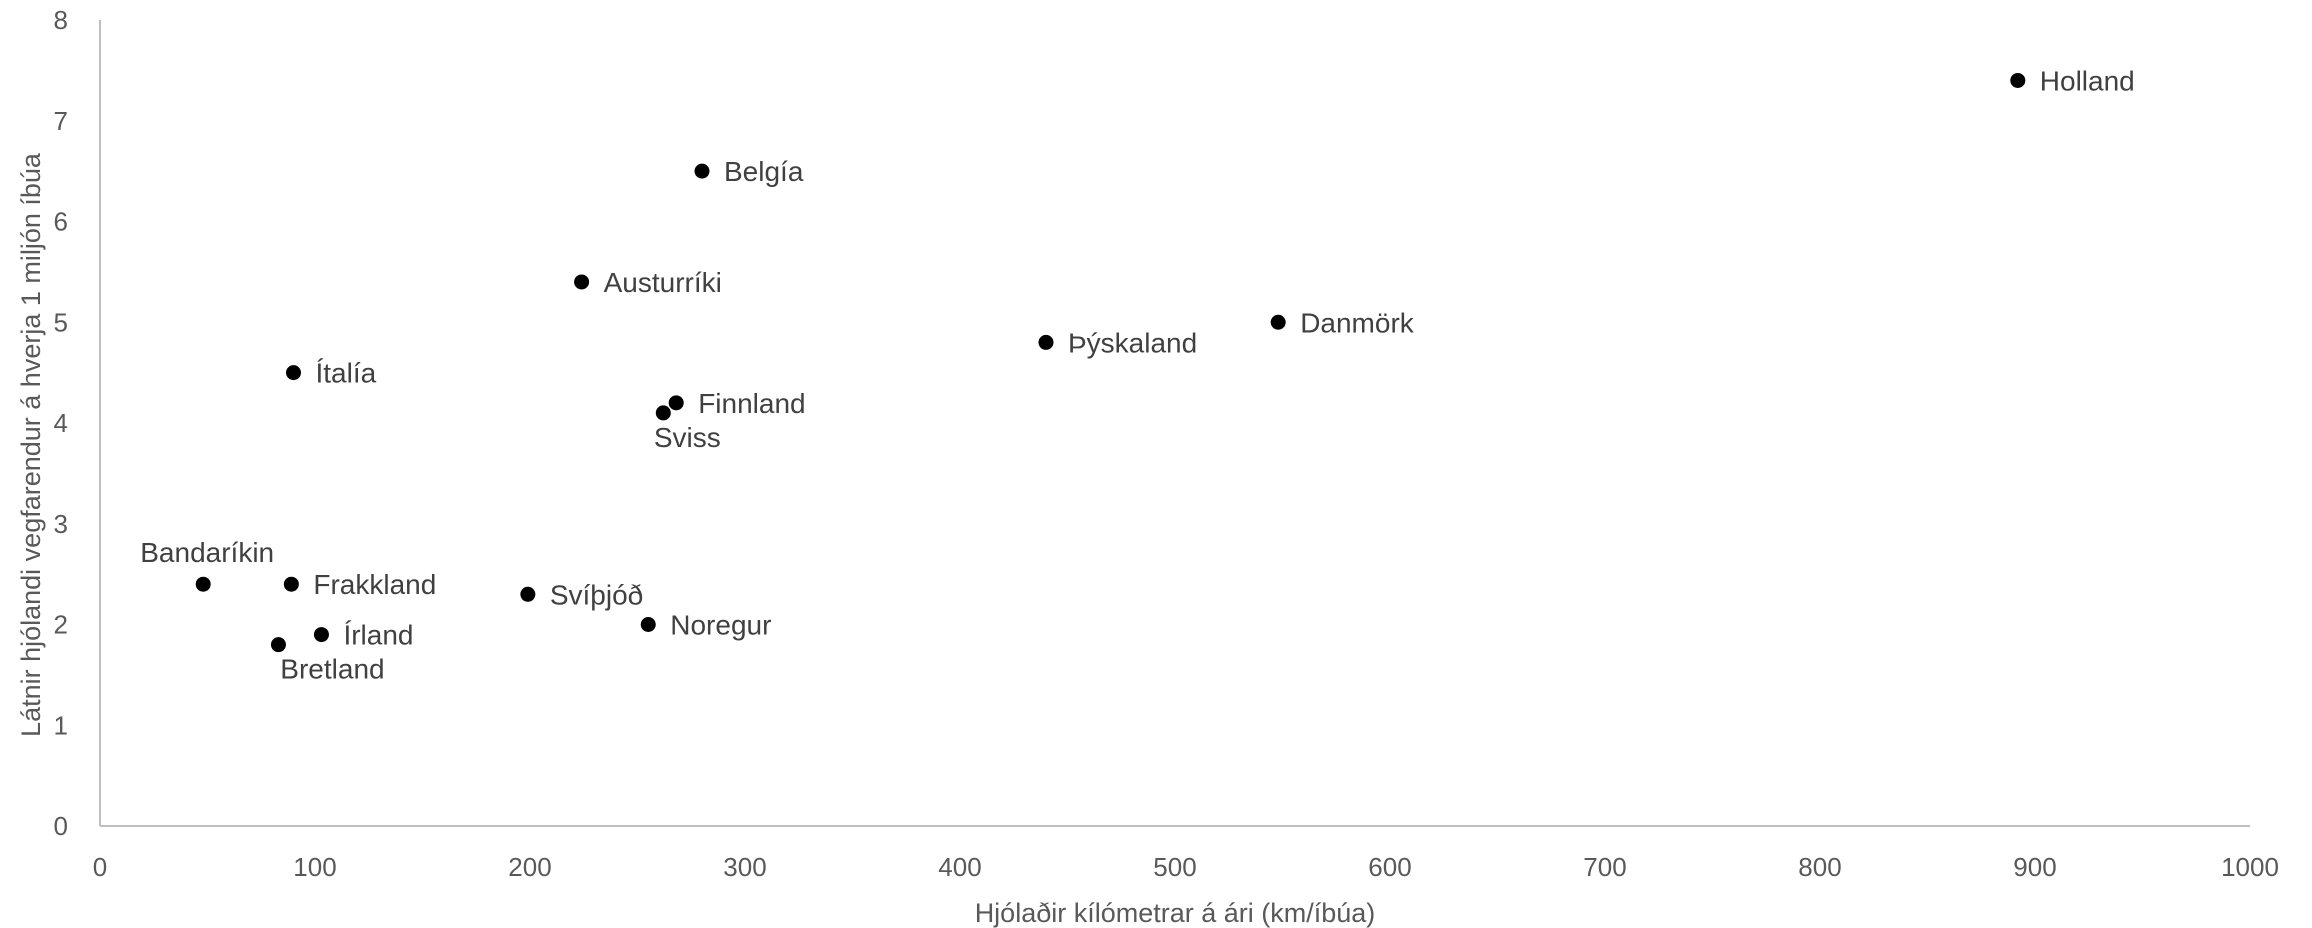 The width and height of the screenshot is (2312, 928). What do you see at coordinates (2250, 867) in the screenshot?
I see `x-tick-label: 1000` at bounding box center [2250, 867].